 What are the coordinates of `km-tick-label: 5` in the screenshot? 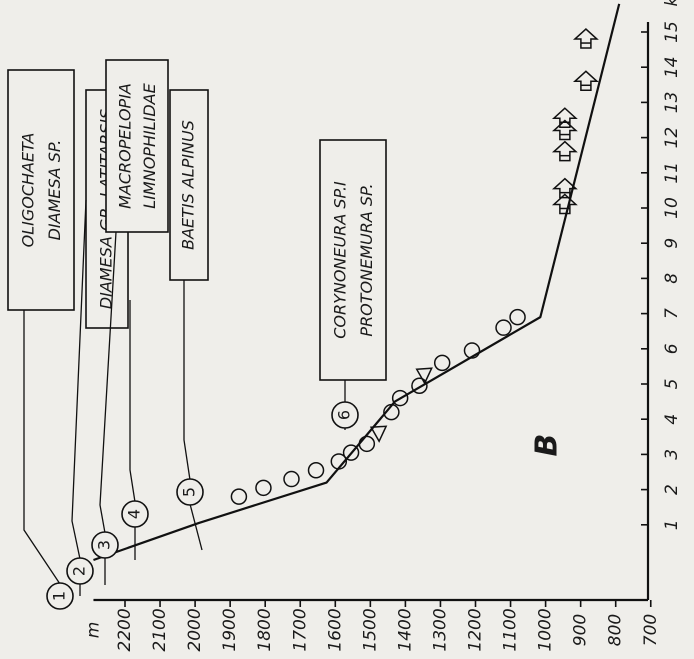 It's located at (672, 384).